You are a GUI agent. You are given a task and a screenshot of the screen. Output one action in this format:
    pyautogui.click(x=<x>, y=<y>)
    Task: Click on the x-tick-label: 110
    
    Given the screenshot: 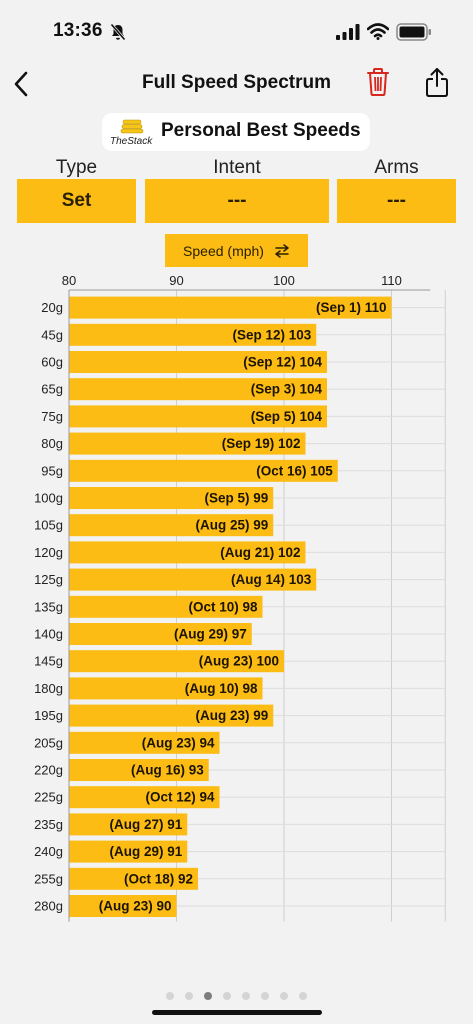 What is the action you would take?
    pyautogui.click(x=391, y=280)
    